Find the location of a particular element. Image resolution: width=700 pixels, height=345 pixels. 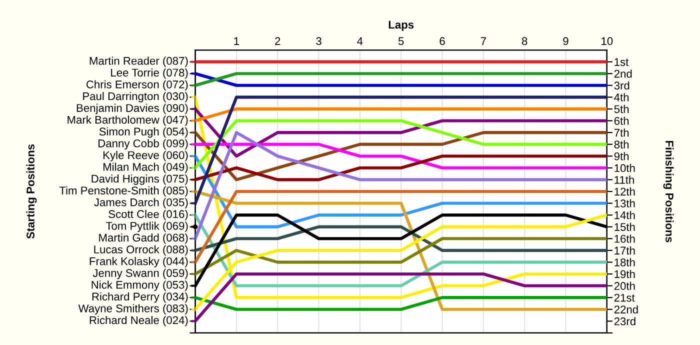

y2-tick-label: 18th is located at coordinates (624, 262).